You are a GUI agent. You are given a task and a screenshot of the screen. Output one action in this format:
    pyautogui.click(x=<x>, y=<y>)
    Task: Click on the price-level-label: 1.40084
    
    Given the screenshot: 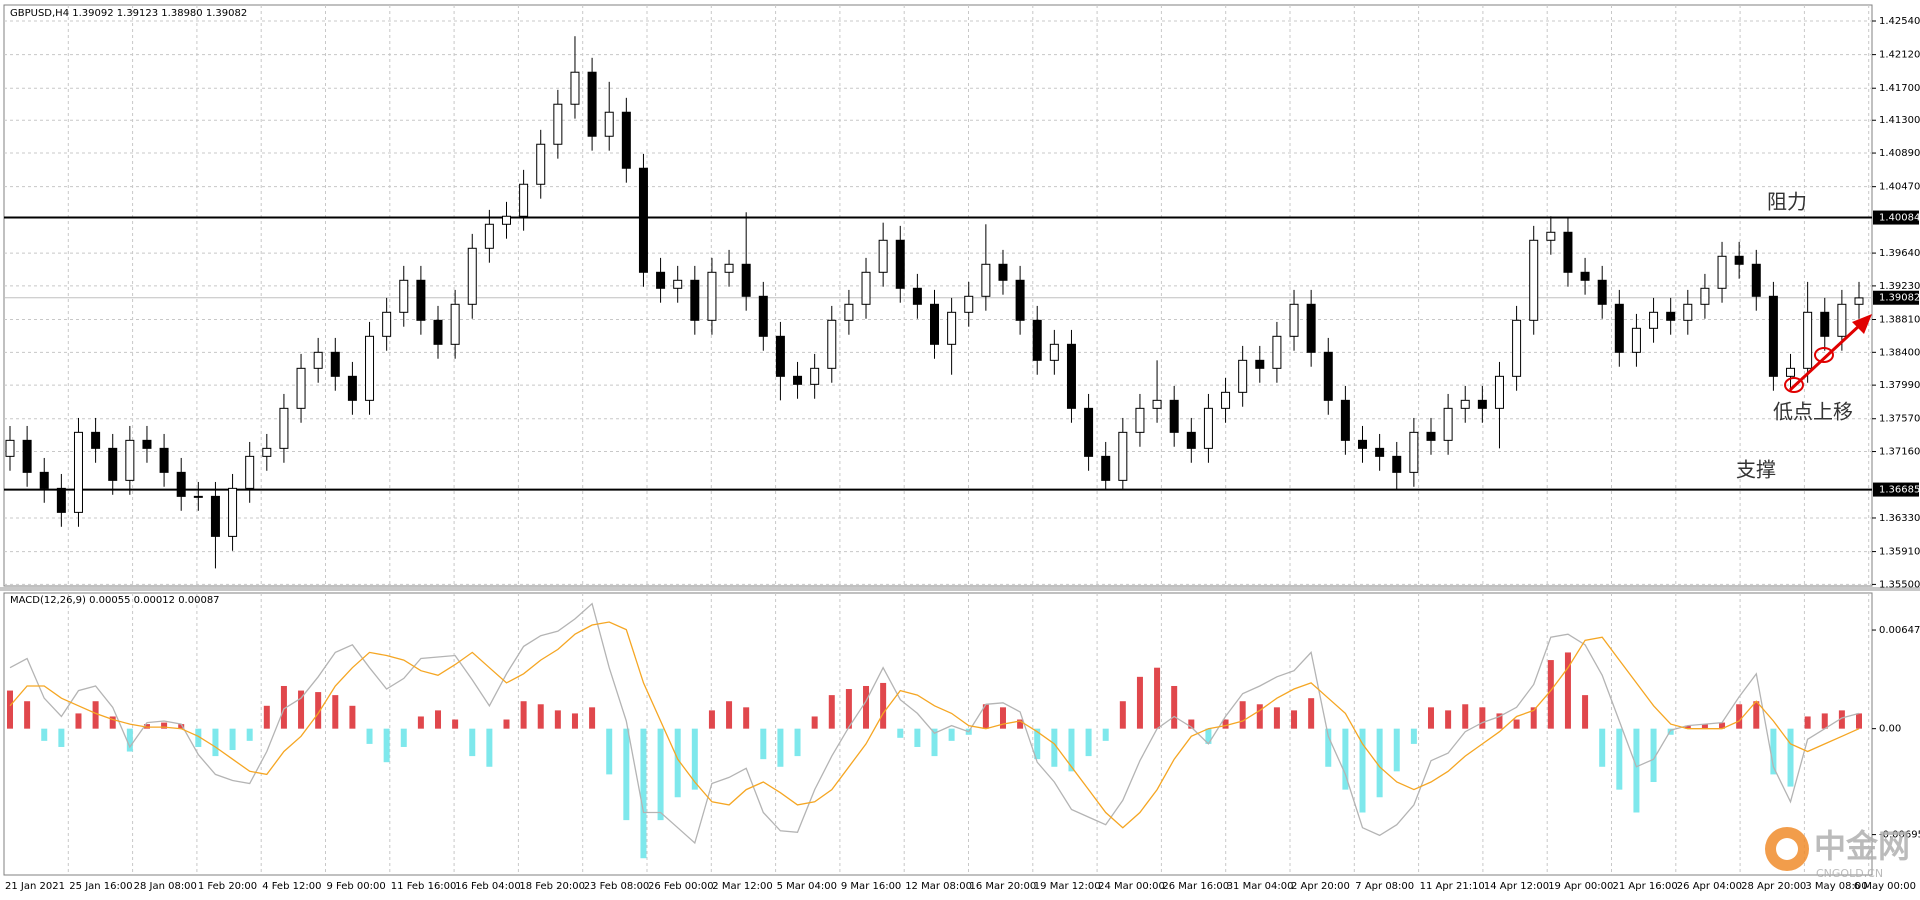 What is the action you would take?
    pyautogui.click(x=1899, y=218)
    